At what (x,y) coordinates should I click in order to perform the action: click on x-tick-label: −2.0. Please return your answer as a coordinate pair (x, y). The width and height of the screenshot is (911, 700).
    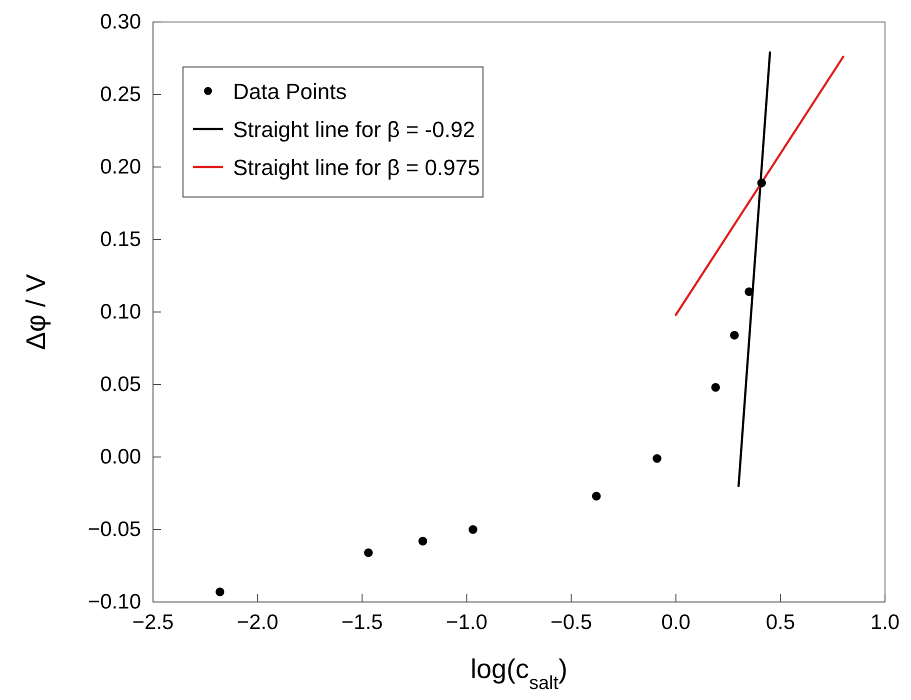
    Looking at the image, I should click on (257, 622).